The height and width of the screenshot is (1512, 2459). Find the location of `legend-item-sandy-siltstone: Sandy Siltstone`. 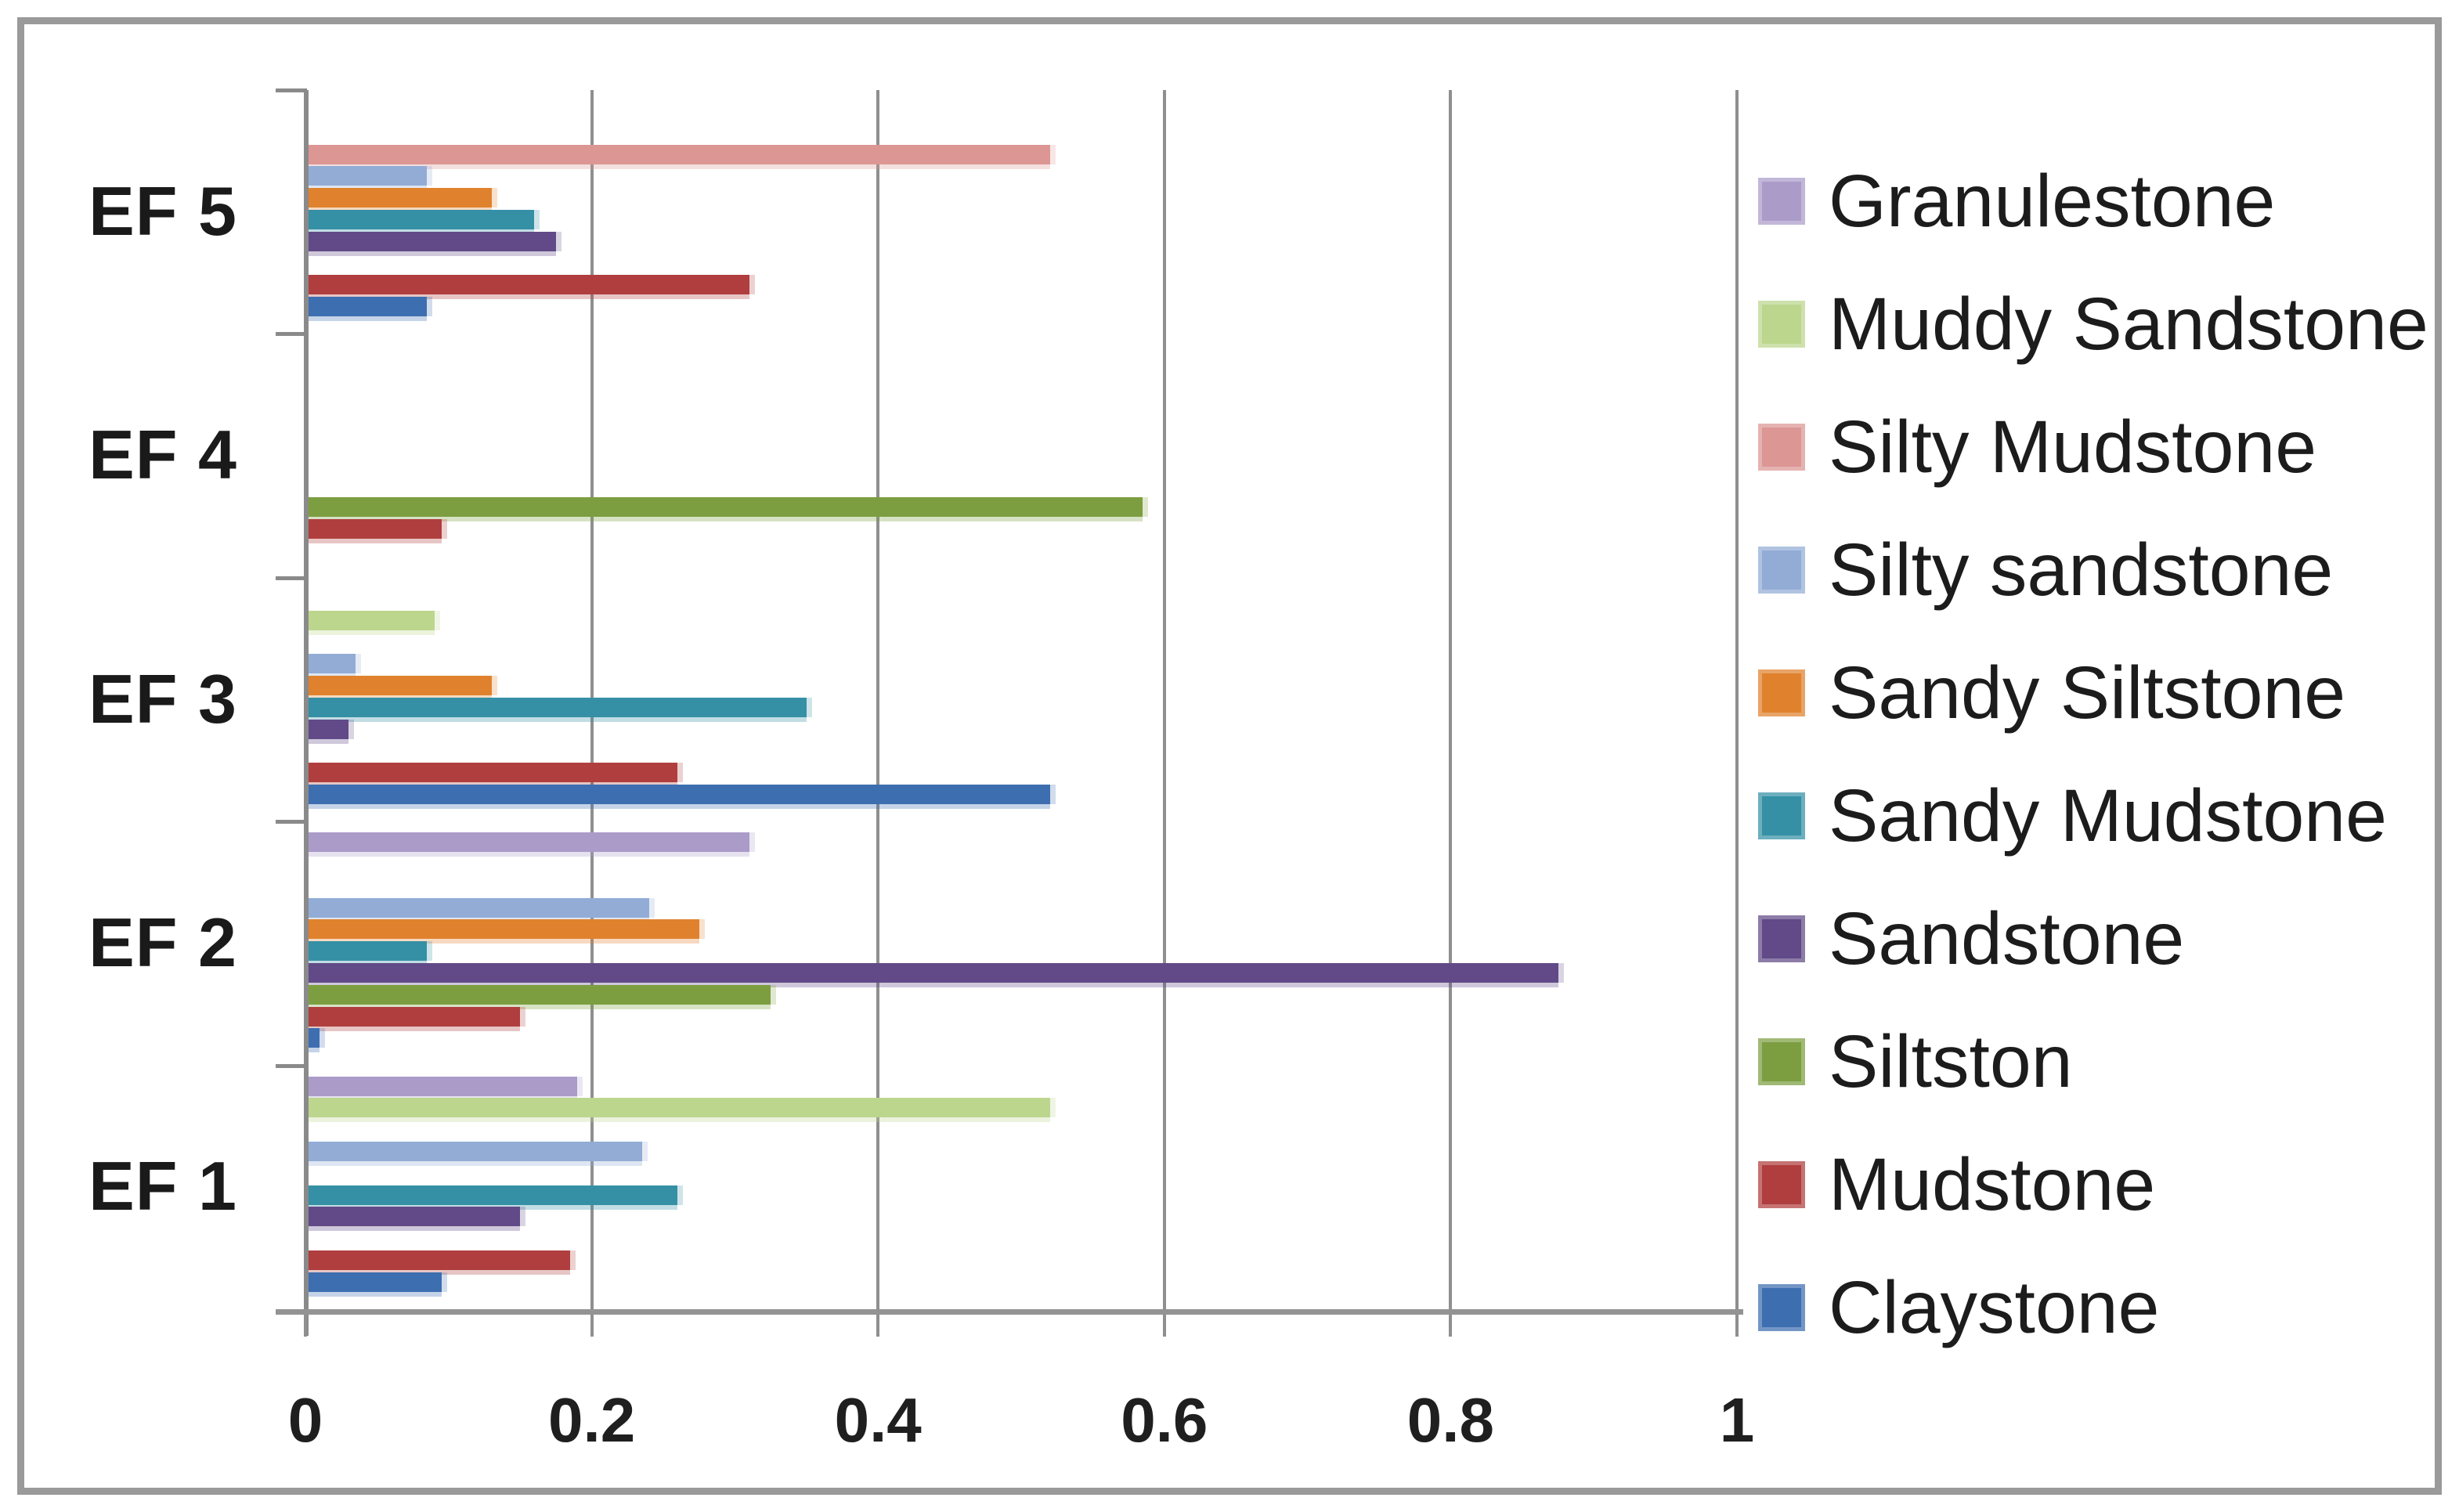

legend-item-sandy-siltstone: Sandy Siltstone is located at coordinates (2051, 693).